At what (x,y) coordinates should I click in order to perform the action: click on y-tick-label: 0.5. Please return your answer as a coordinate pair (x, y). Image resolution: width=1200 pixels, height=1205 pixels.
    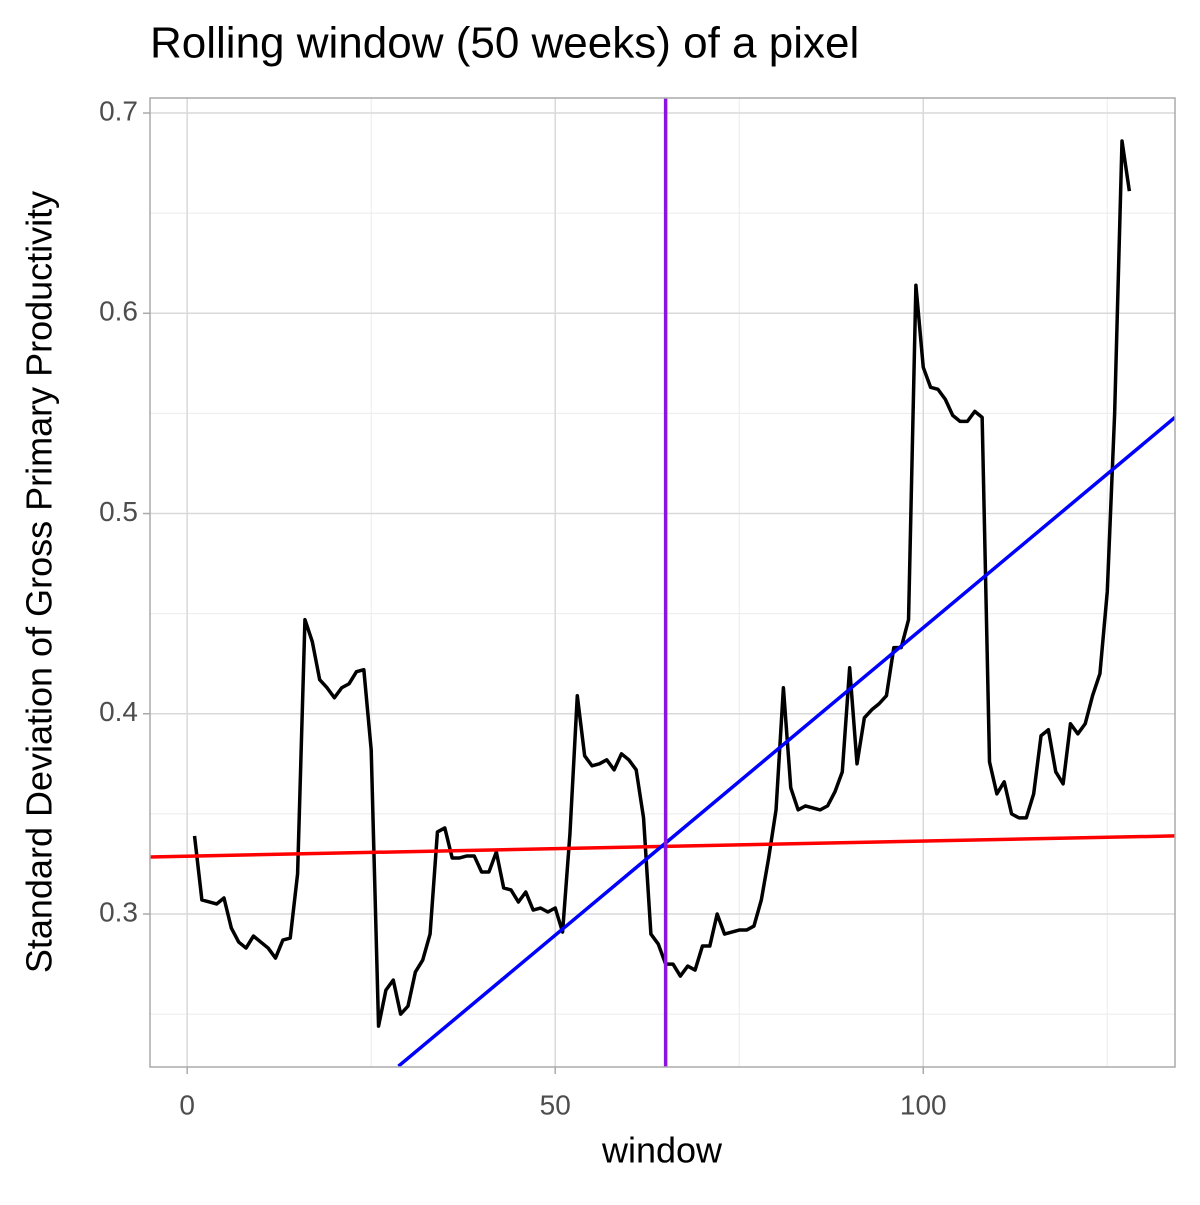
    Looking at the image, I should click on (118, 511).